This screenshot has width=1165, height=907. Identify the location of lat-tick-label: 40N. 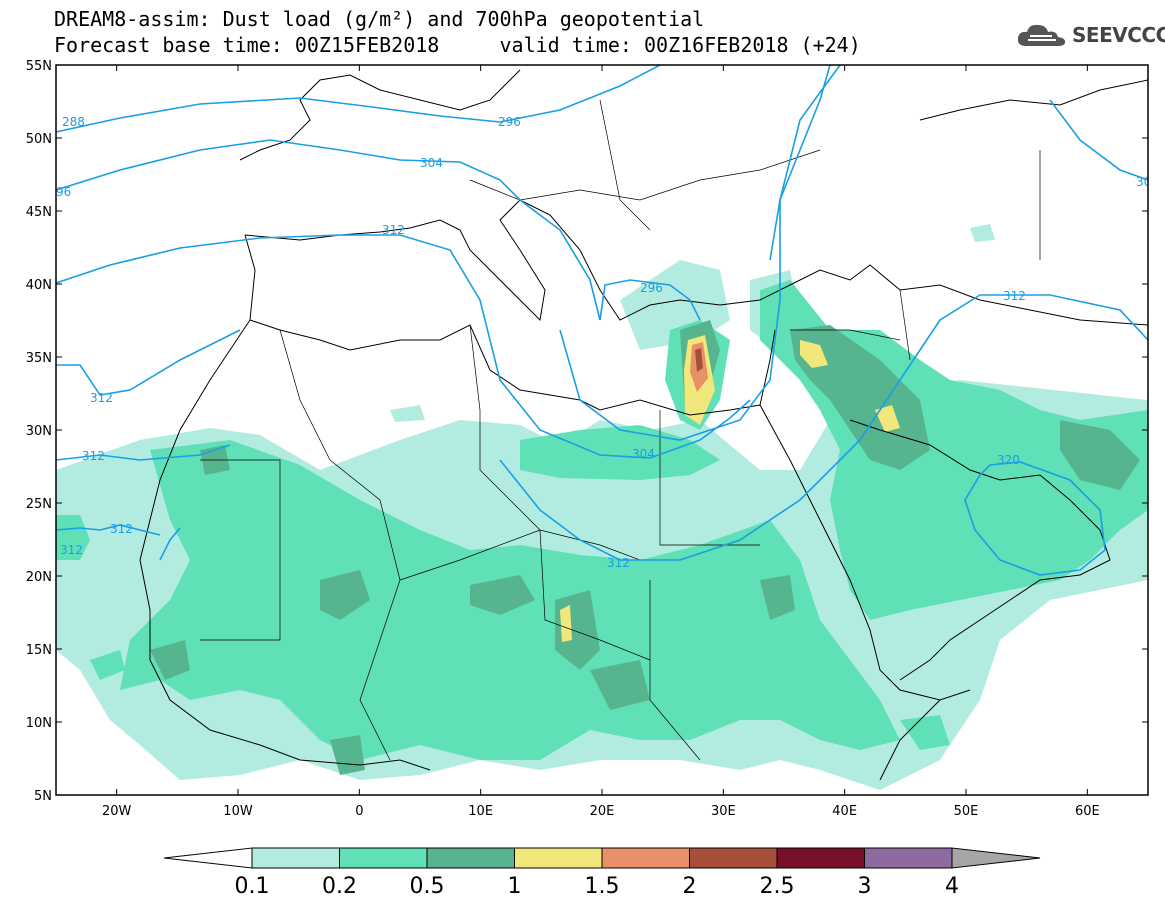
(39, 285).